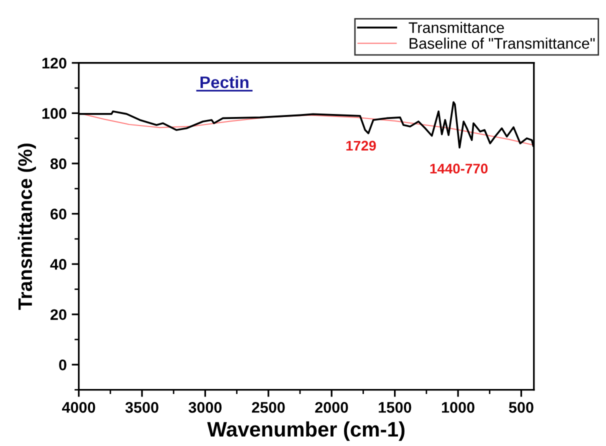 This screenshot has width=606, height=446. Describe the element at coordinates (62, 365) in the screenshot. I see `y-tick-label: 0` at that location.